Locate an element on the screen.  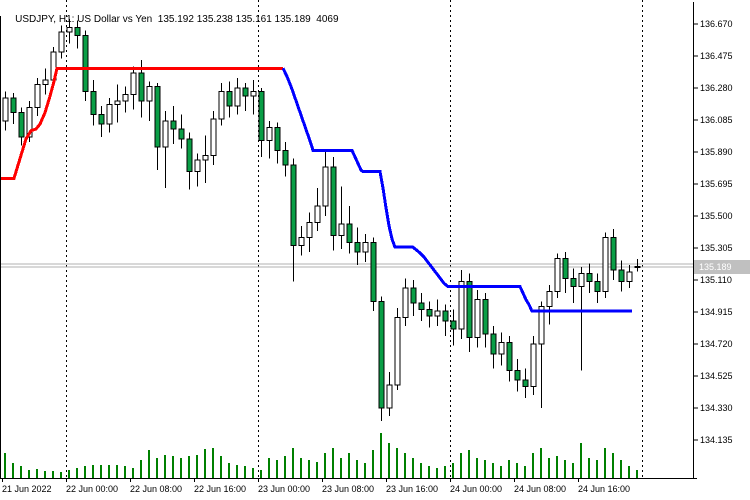
x-axis-label: 24 Jun 08:00 is located at coordinates (540, 489).